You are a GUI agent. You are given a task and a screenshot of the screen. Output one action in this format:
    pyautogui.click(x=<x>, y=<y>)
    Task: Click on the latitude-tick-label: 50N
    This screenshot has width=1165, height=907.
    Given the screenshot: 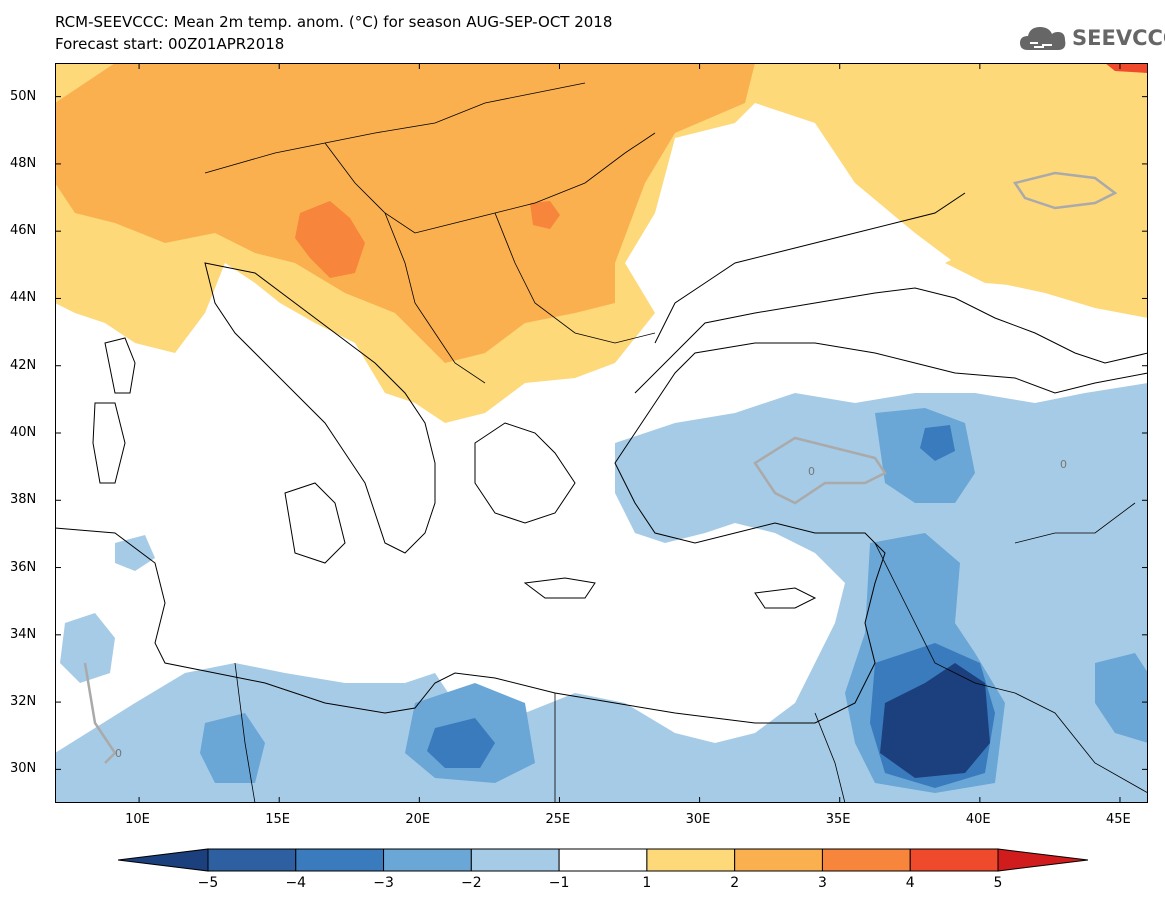 What is the action you would take?
    pyautogui.click(x=23, y=96)
    